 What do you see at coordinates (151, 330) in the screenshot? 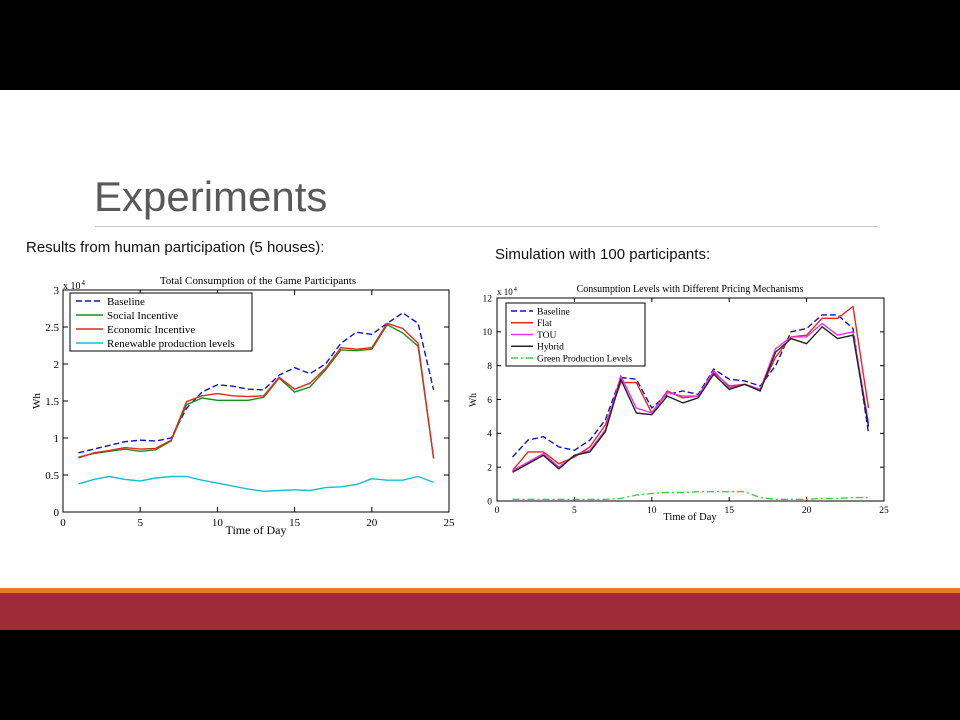
I see `legend-label: Economic Incentive` at bounding box center [151, 330].